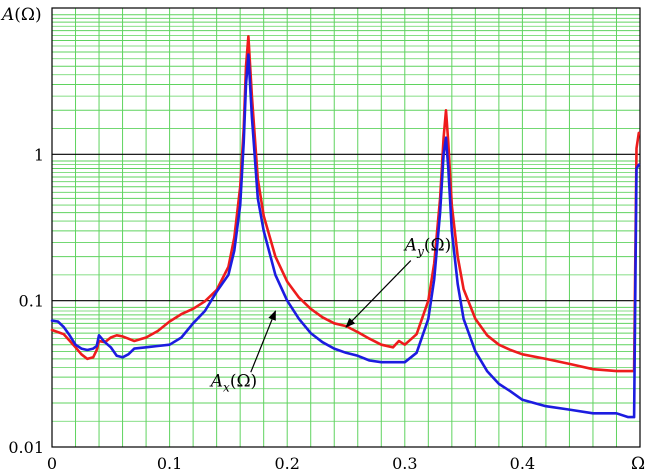 The height and width of the screenshot is (472, 649). Describe the element at coordinates (169, 463) in the screenshot. I see `x-tick-label: 0.1` at that location.